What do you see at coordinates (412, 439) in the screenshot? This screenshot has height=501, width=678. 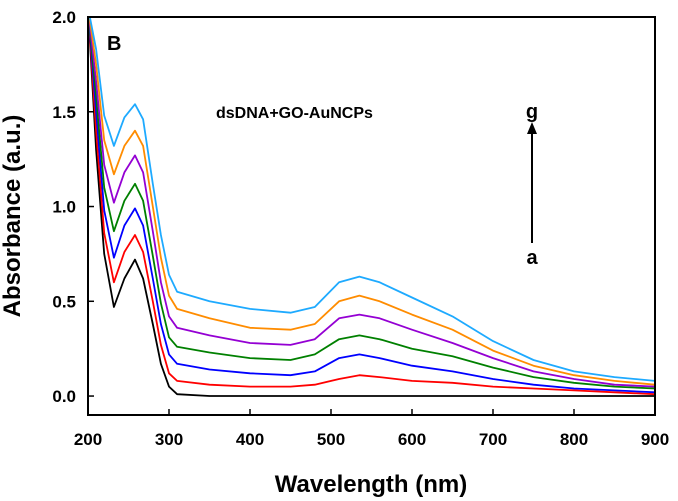 I see `x-tick-label: 600` at bounding box center [412, 439].